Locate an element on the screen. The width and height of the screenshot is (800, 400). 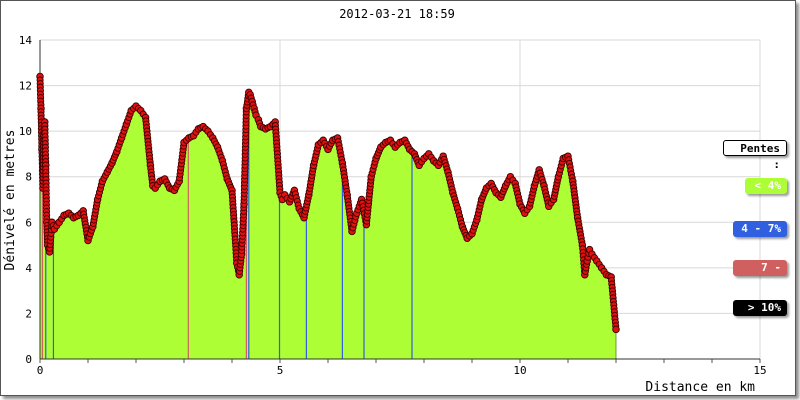
x-tick-label: 10 is located at coordinates (519, 370).